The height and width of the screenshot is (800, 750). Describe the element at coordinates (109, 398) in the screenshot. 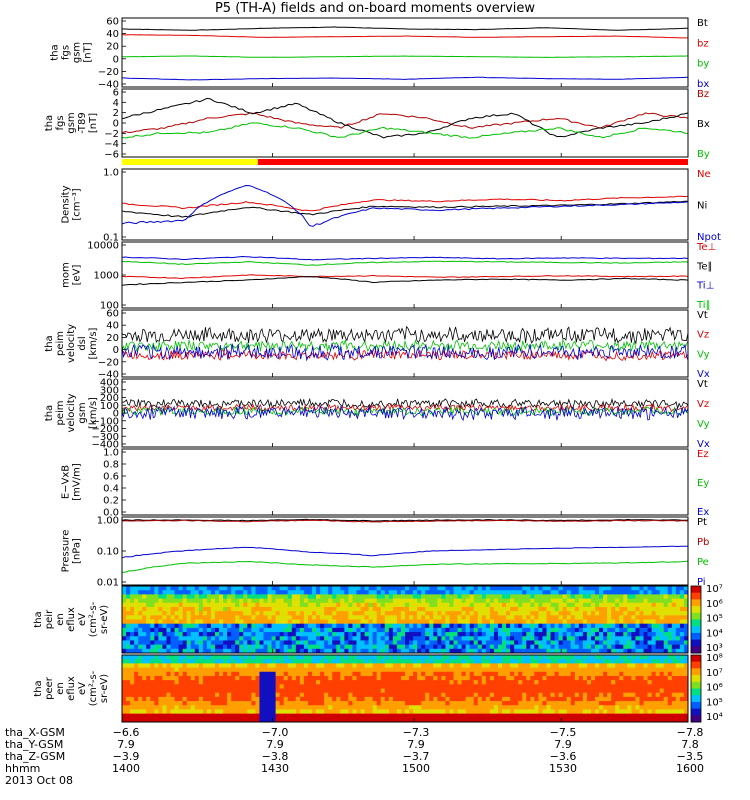

I see `y-tick-label: 200` at that location.